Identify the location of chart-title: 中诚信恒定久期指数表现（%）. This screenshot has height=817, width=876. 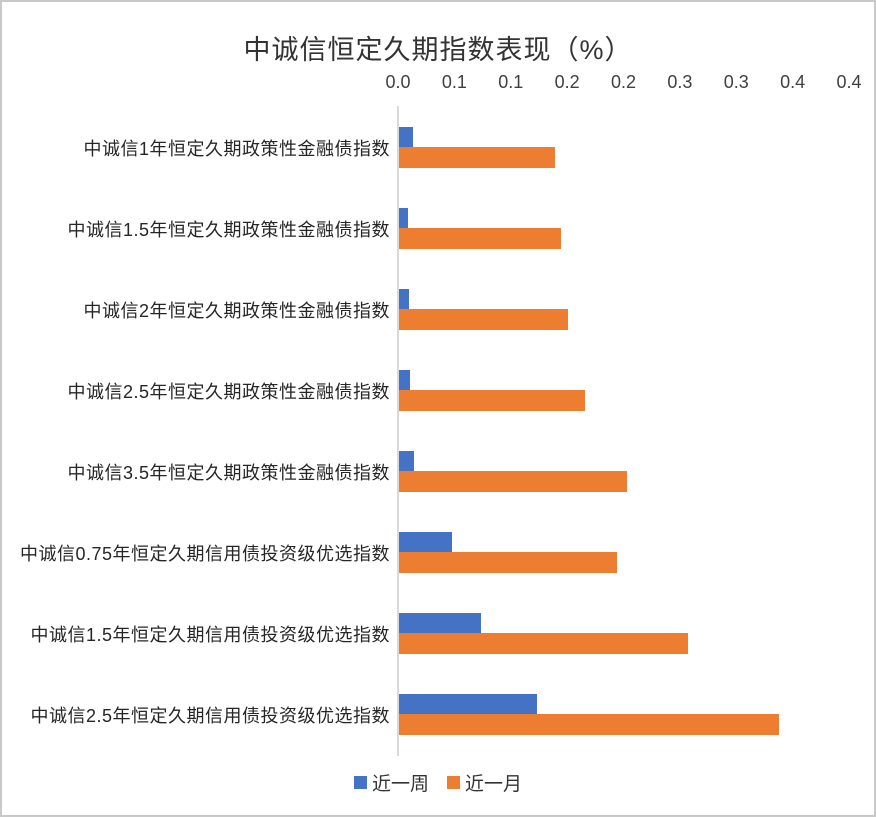
(438, 50).